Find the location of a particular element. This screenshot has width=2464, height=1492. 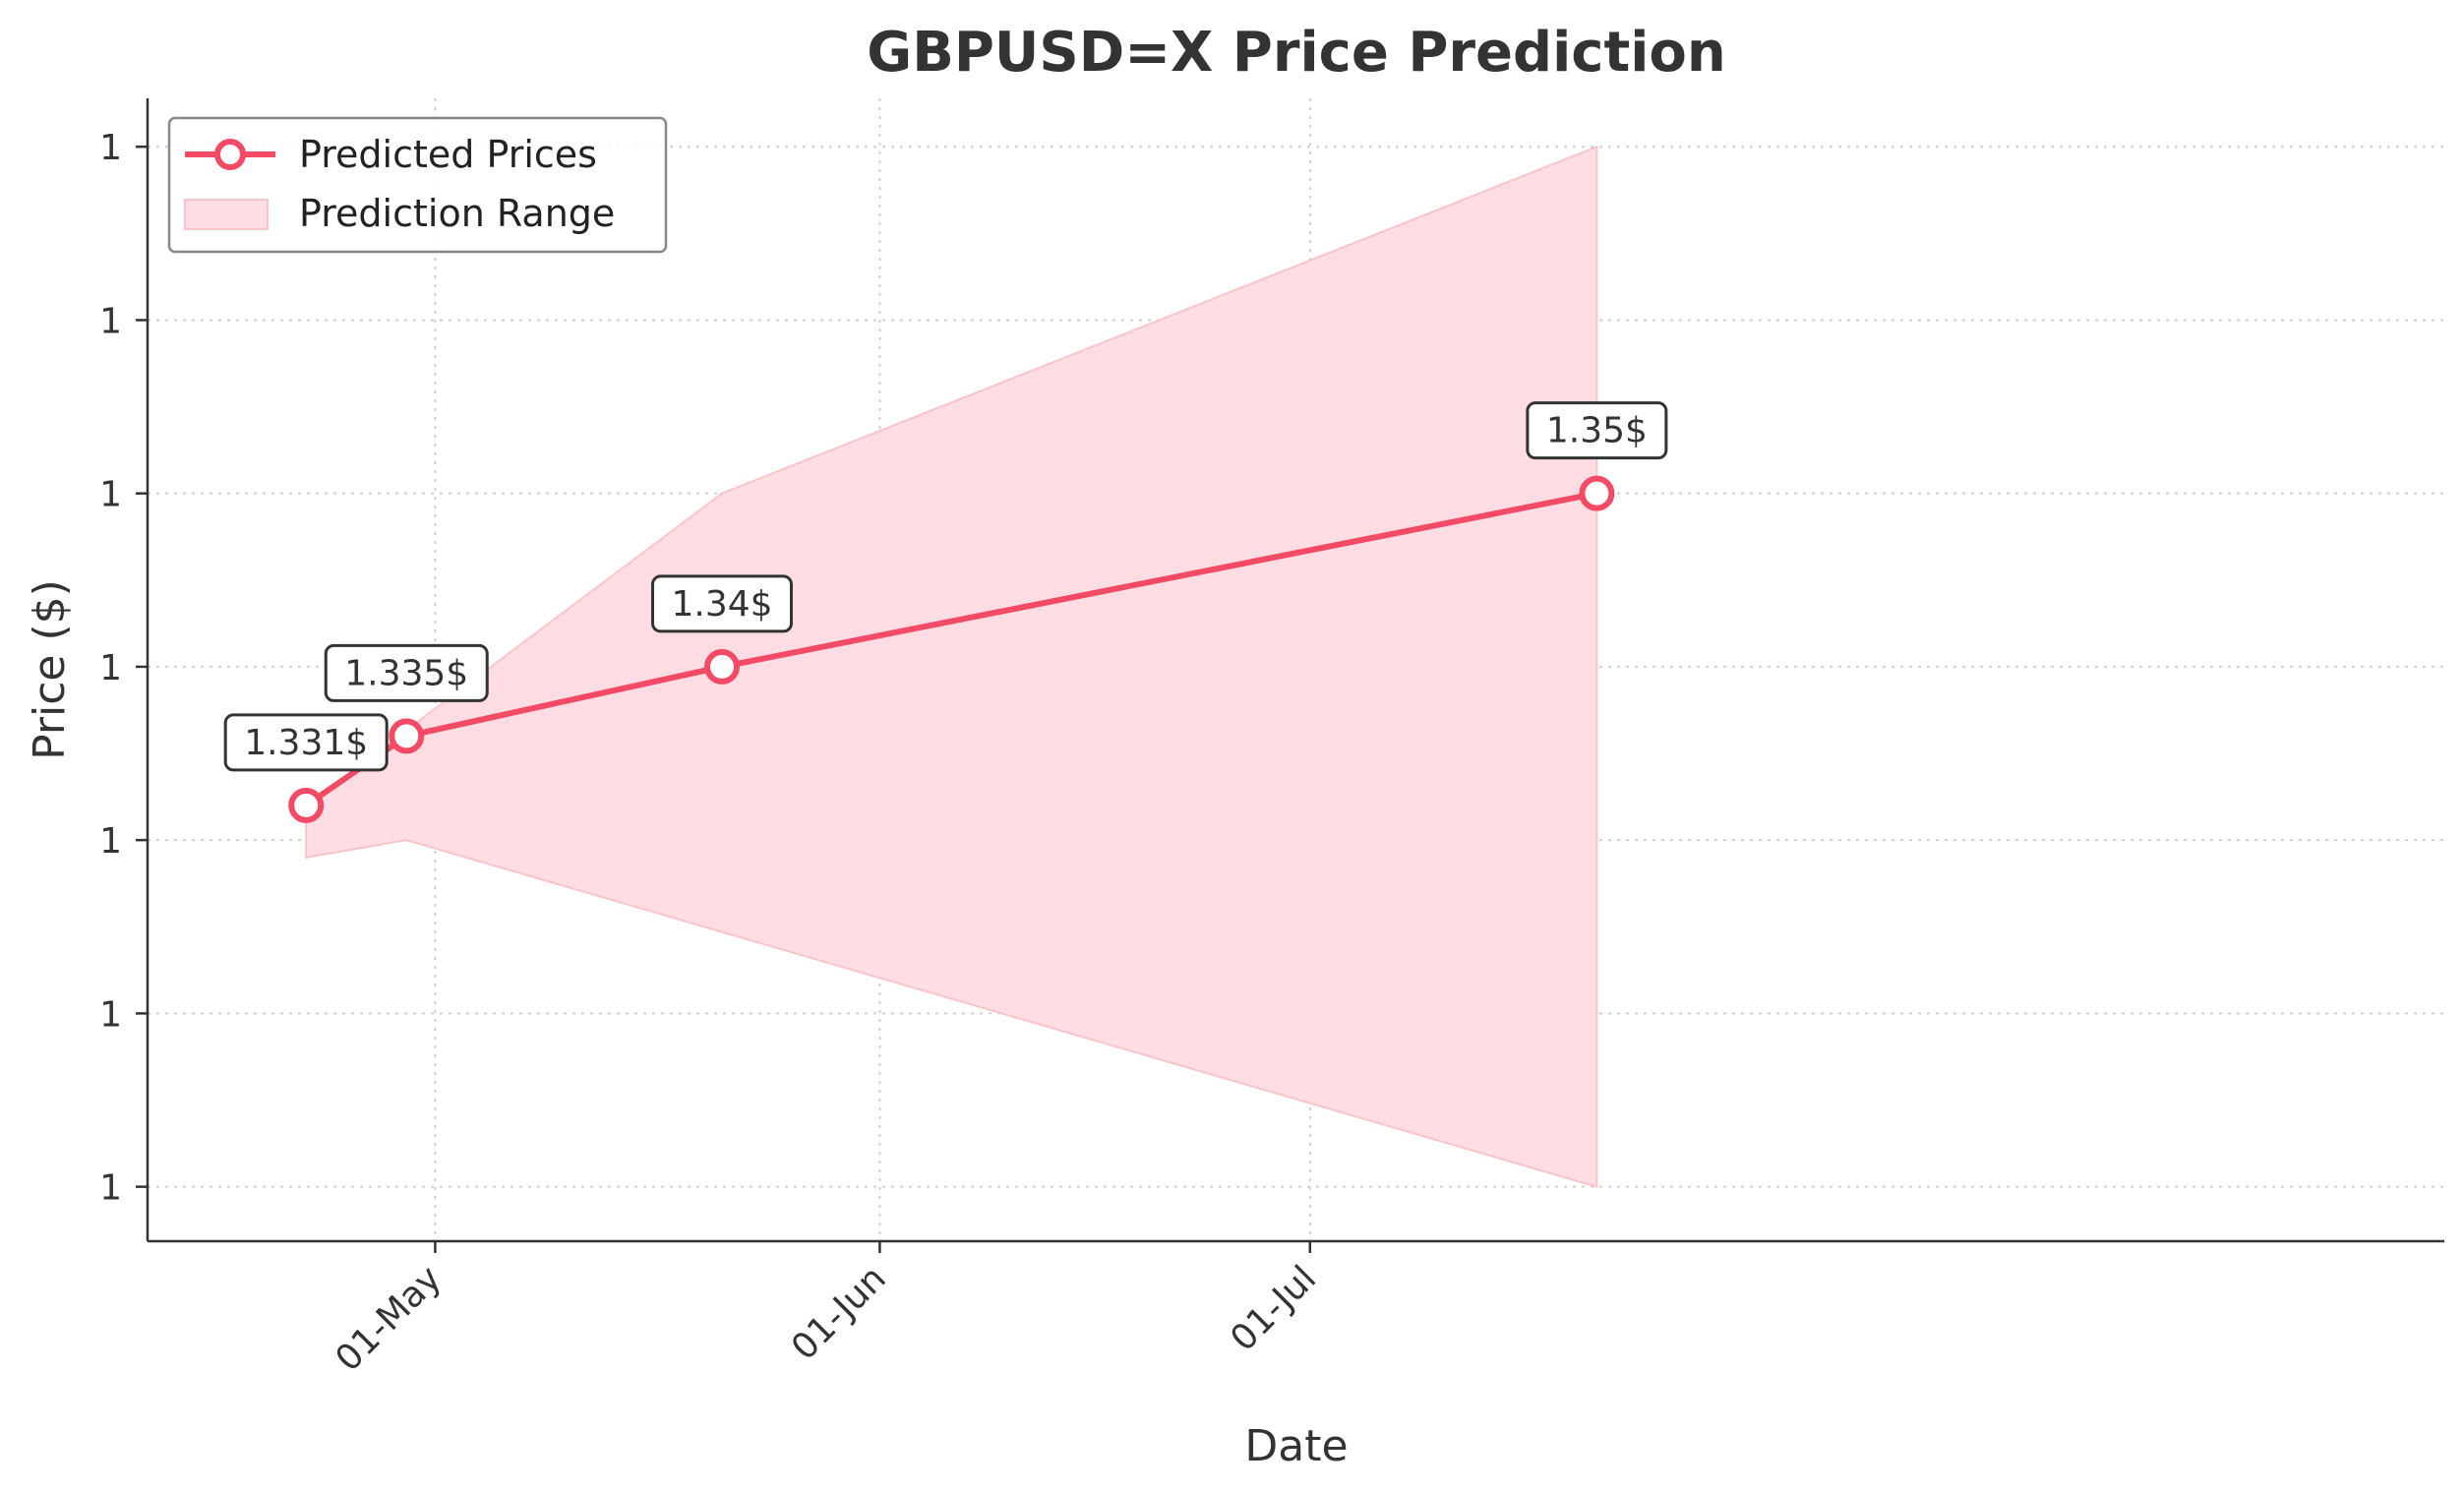

x-tick-label: 01-May is located at coordinates (389, 1319).